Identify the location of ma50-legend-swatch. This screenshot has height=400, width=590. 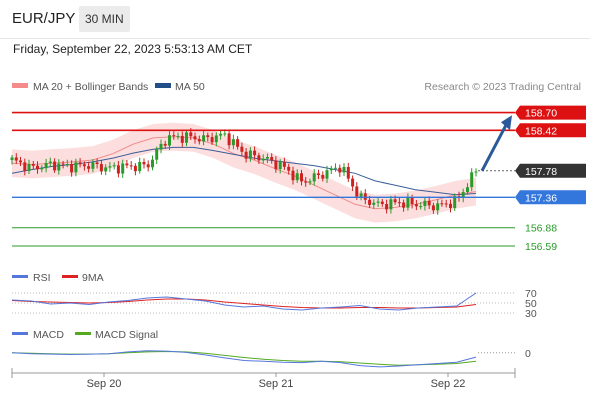
(163, 85).